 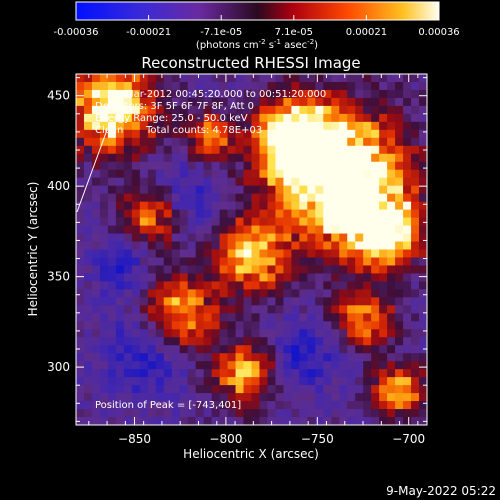 What do you see at coordinates (148, 32) in the screenshot?
I see `colorbar-tick-label: -0.00021` at bounding box center [148, 32].